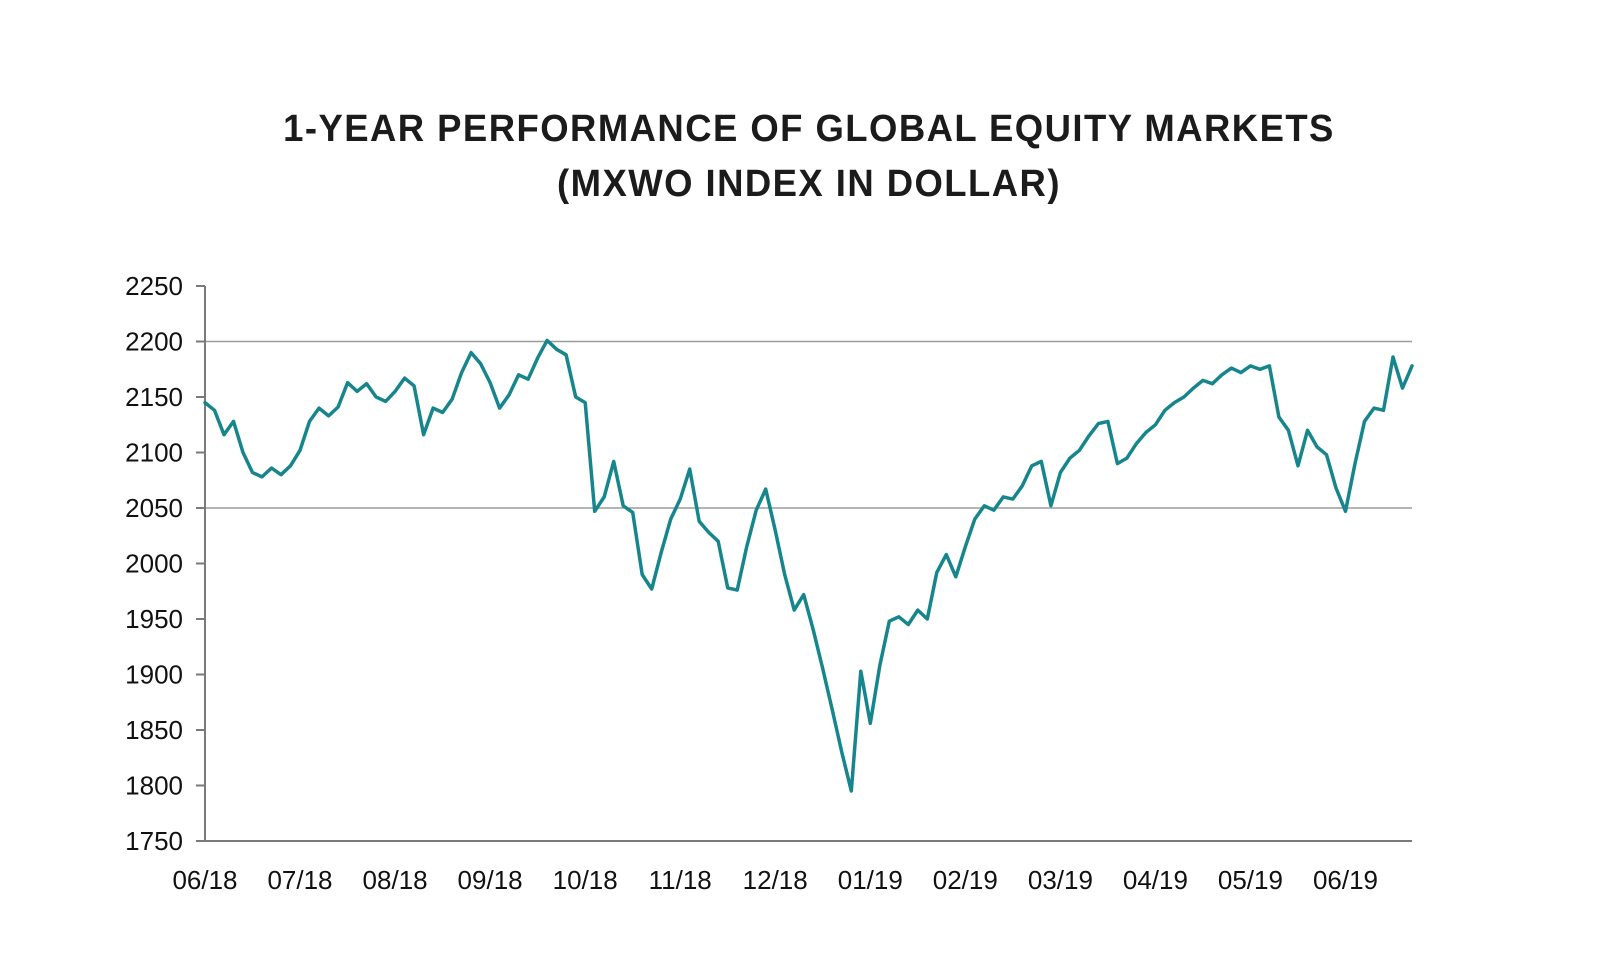 The width and height of the screenshot is (1618, 969). What do you see at coordinates (870, 880) in the screenshot?
I see `x-tick-label: 01/19` at bounding box center [870, 880].